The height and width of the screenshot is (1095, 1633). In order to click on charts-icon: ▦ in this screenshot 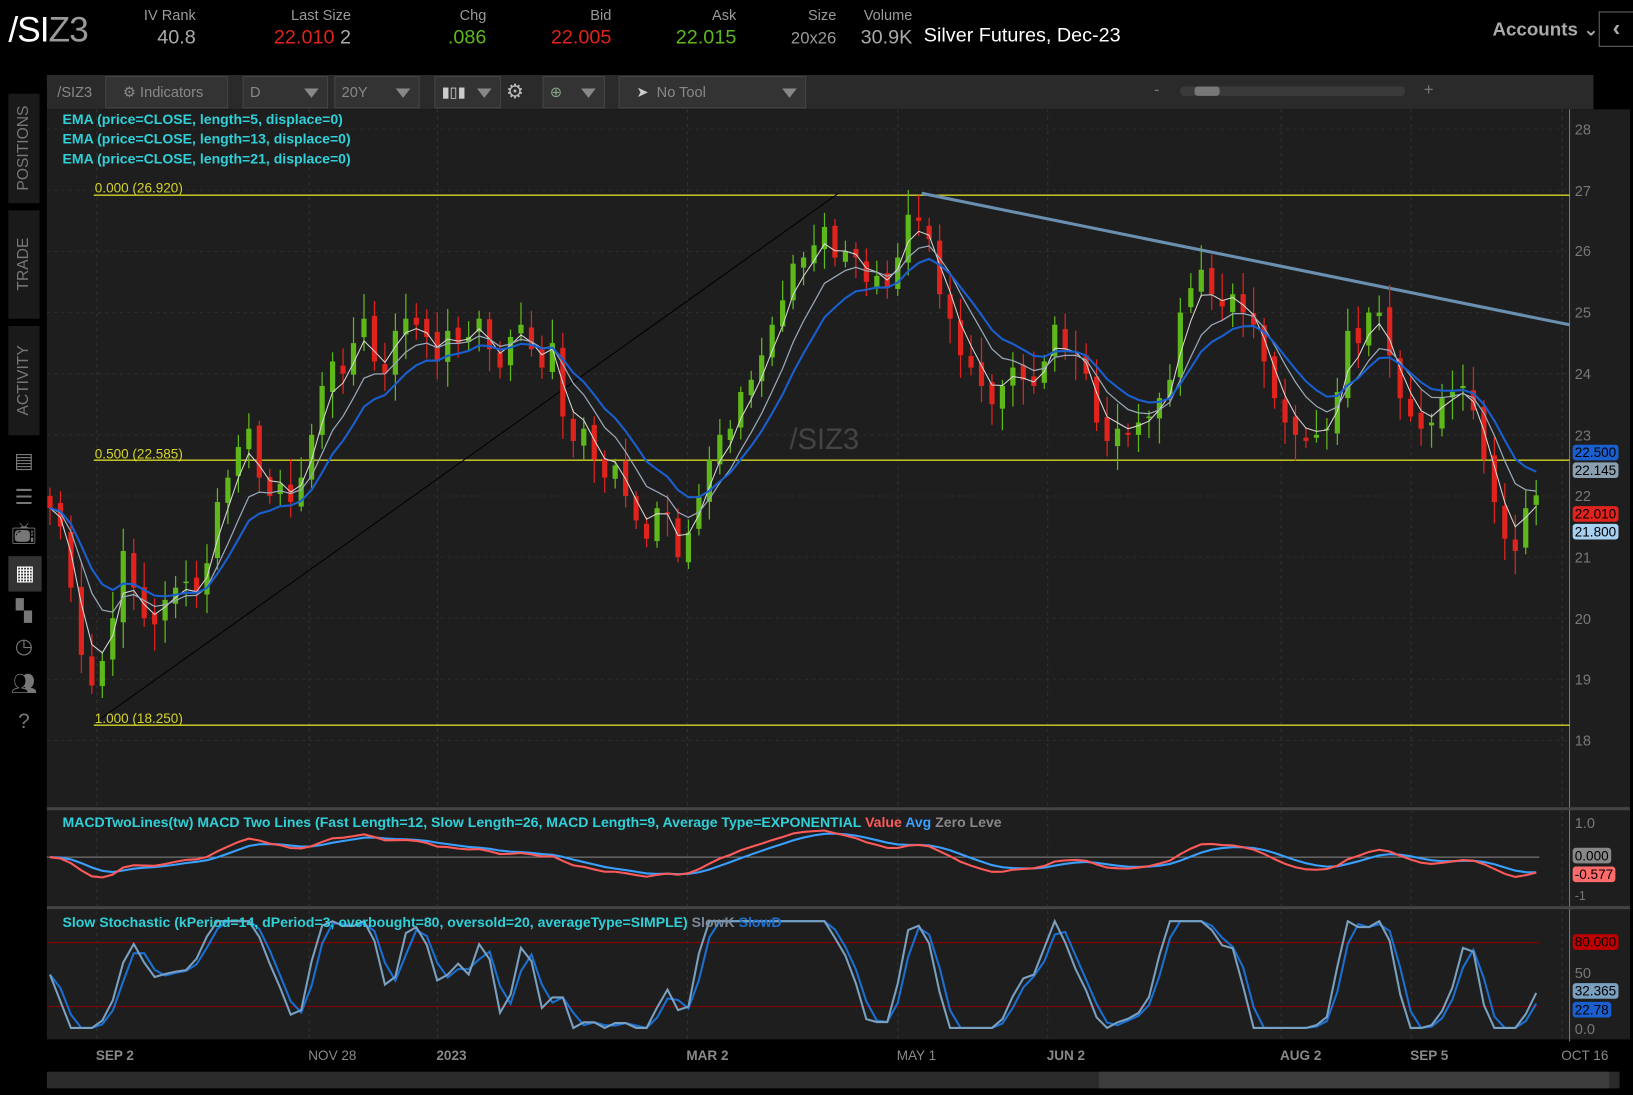, I will do `click(25, 574)`.